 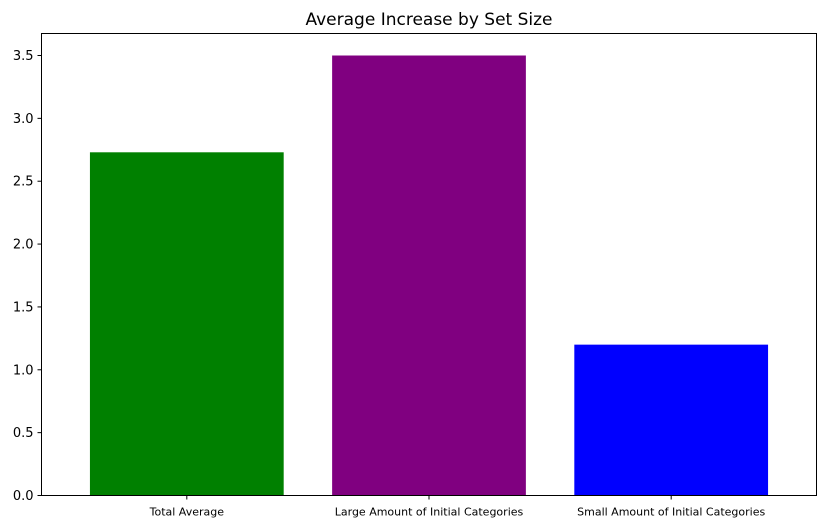 What do you see at coordinates (671, 512) in the screenshot?
I see `x-tick-label: Small Amount of Initial Categories` at bounding box center [671, 512].